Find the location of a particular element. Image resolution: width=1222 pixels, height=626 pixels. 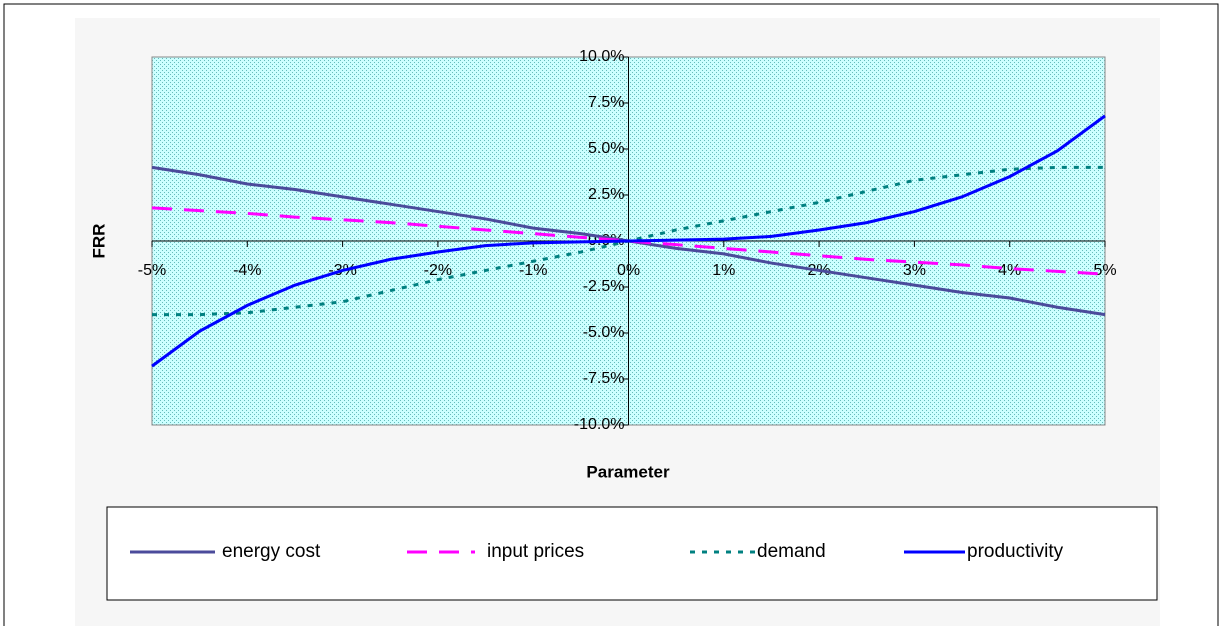

y-tick-label: -7.5% is located at coordinates (604, 378).